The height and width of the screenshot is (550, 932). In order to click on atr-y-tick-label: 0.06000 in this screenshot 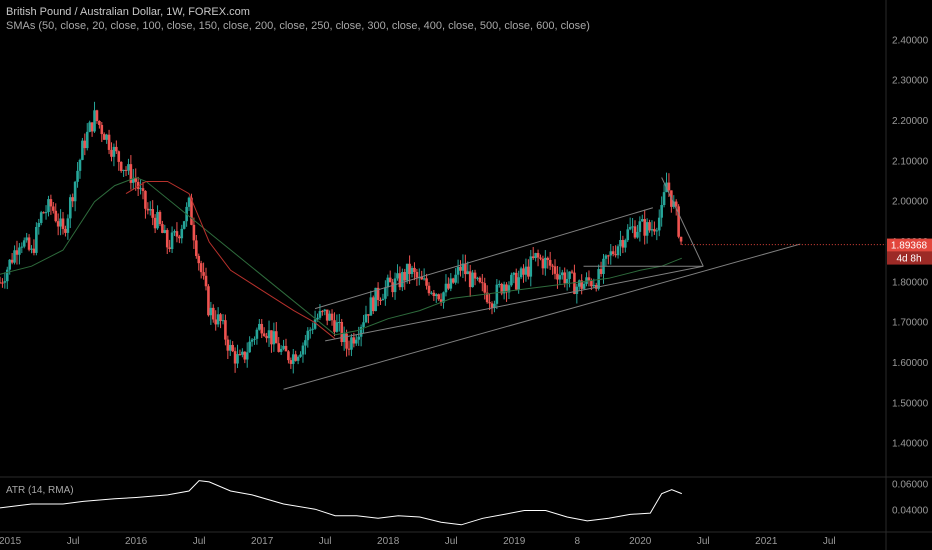, I will do `click(910, 485)`.